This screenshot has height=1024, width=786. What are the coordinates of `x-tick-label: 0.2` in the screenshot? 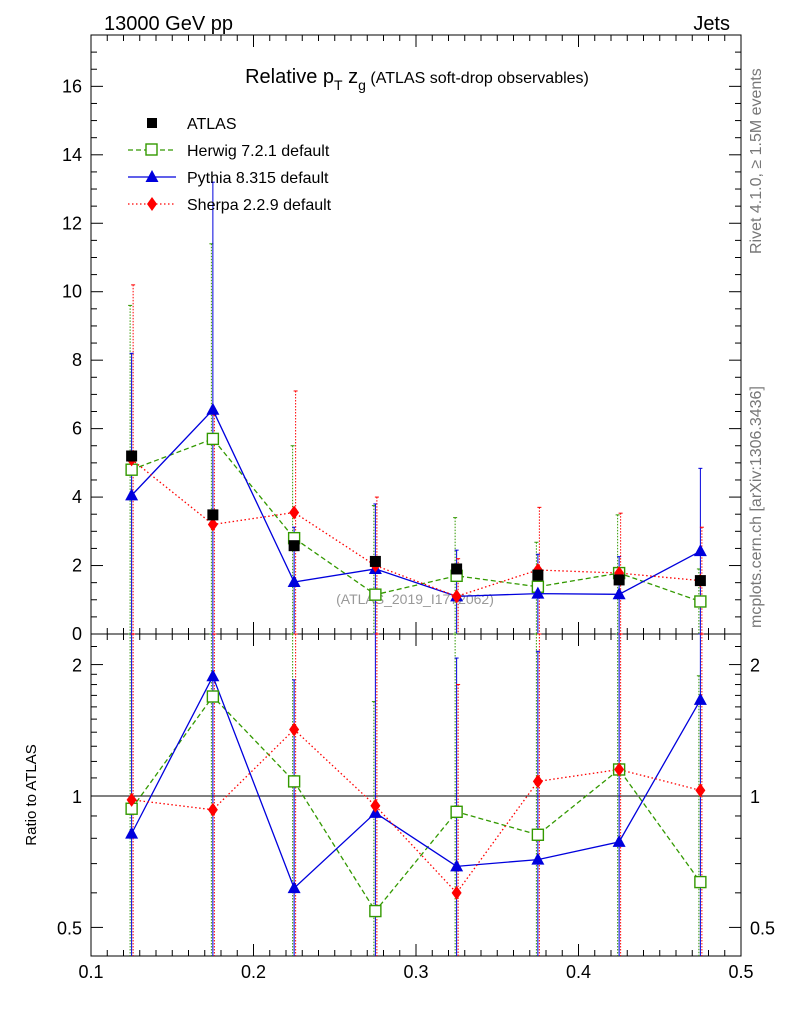 It's located at (253, 972).